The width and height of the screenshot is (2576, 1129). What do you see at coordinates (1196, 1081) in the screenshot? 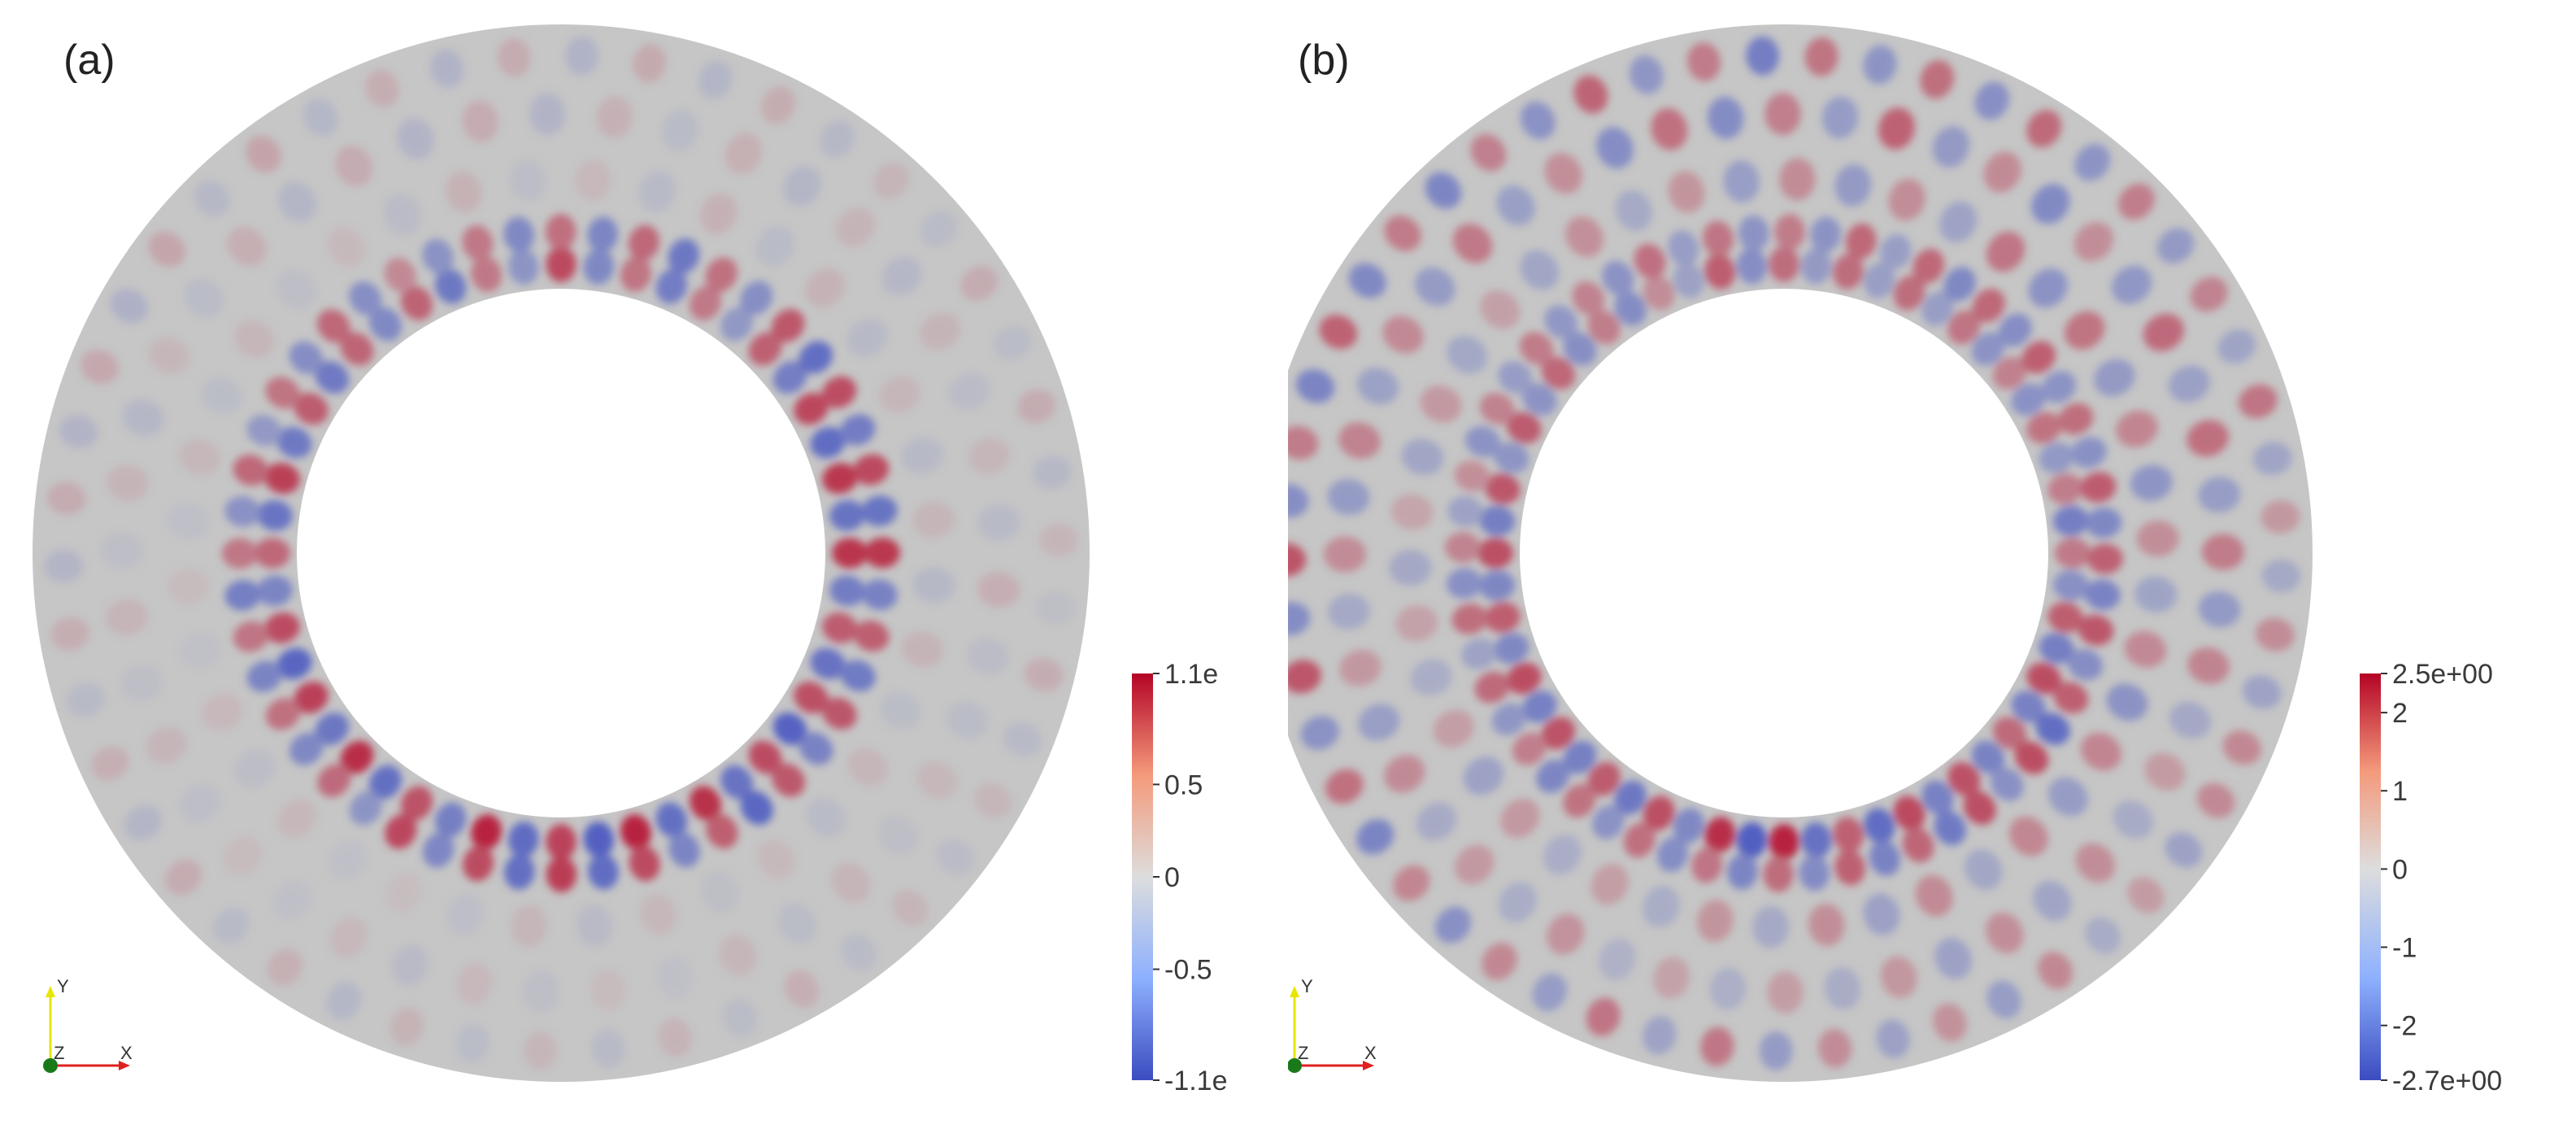
I see `colorbar-tick-label: -1.1e` at bounding box center [1196, 1081].